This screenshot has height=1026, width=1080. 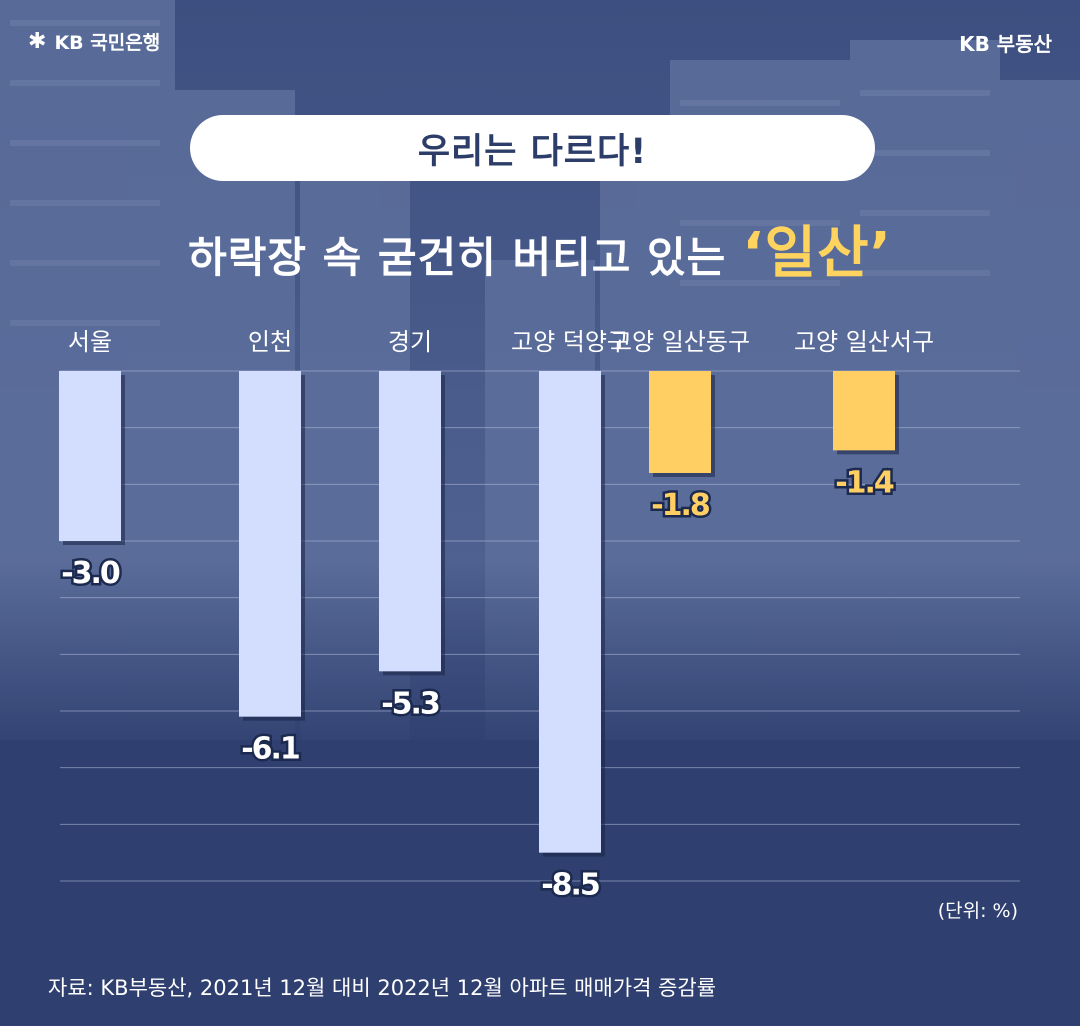 I want to click on category-label: 경기, so click(x=410, y=342).